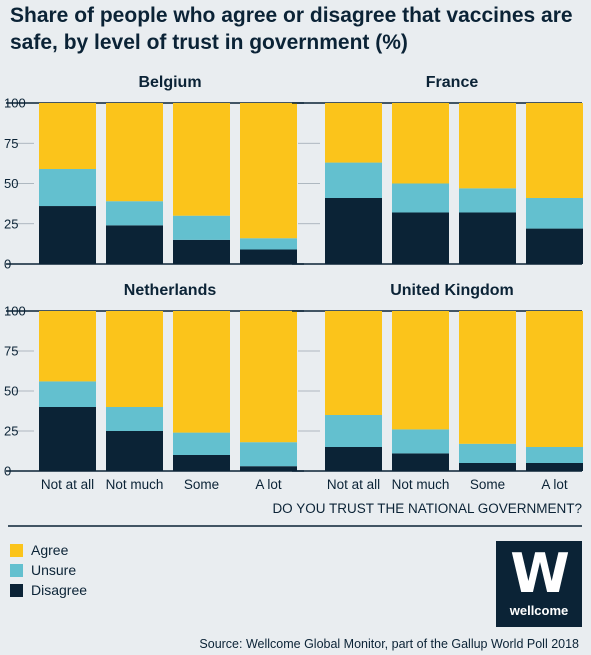 The image size is (591, 655). What do you see at coordinates (11, 431) in the screenshot?
I see `y-tick-netherlands-25: 25` at bounding box center [11, 431].